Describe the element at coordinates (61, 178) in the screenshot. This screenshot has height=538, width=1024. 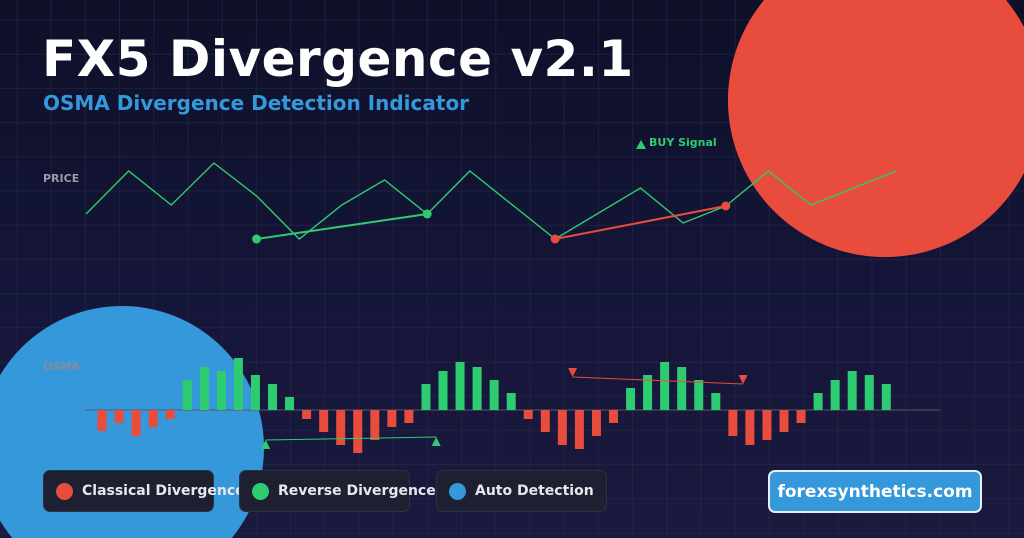
I see `price-label: PRICE` at that location.